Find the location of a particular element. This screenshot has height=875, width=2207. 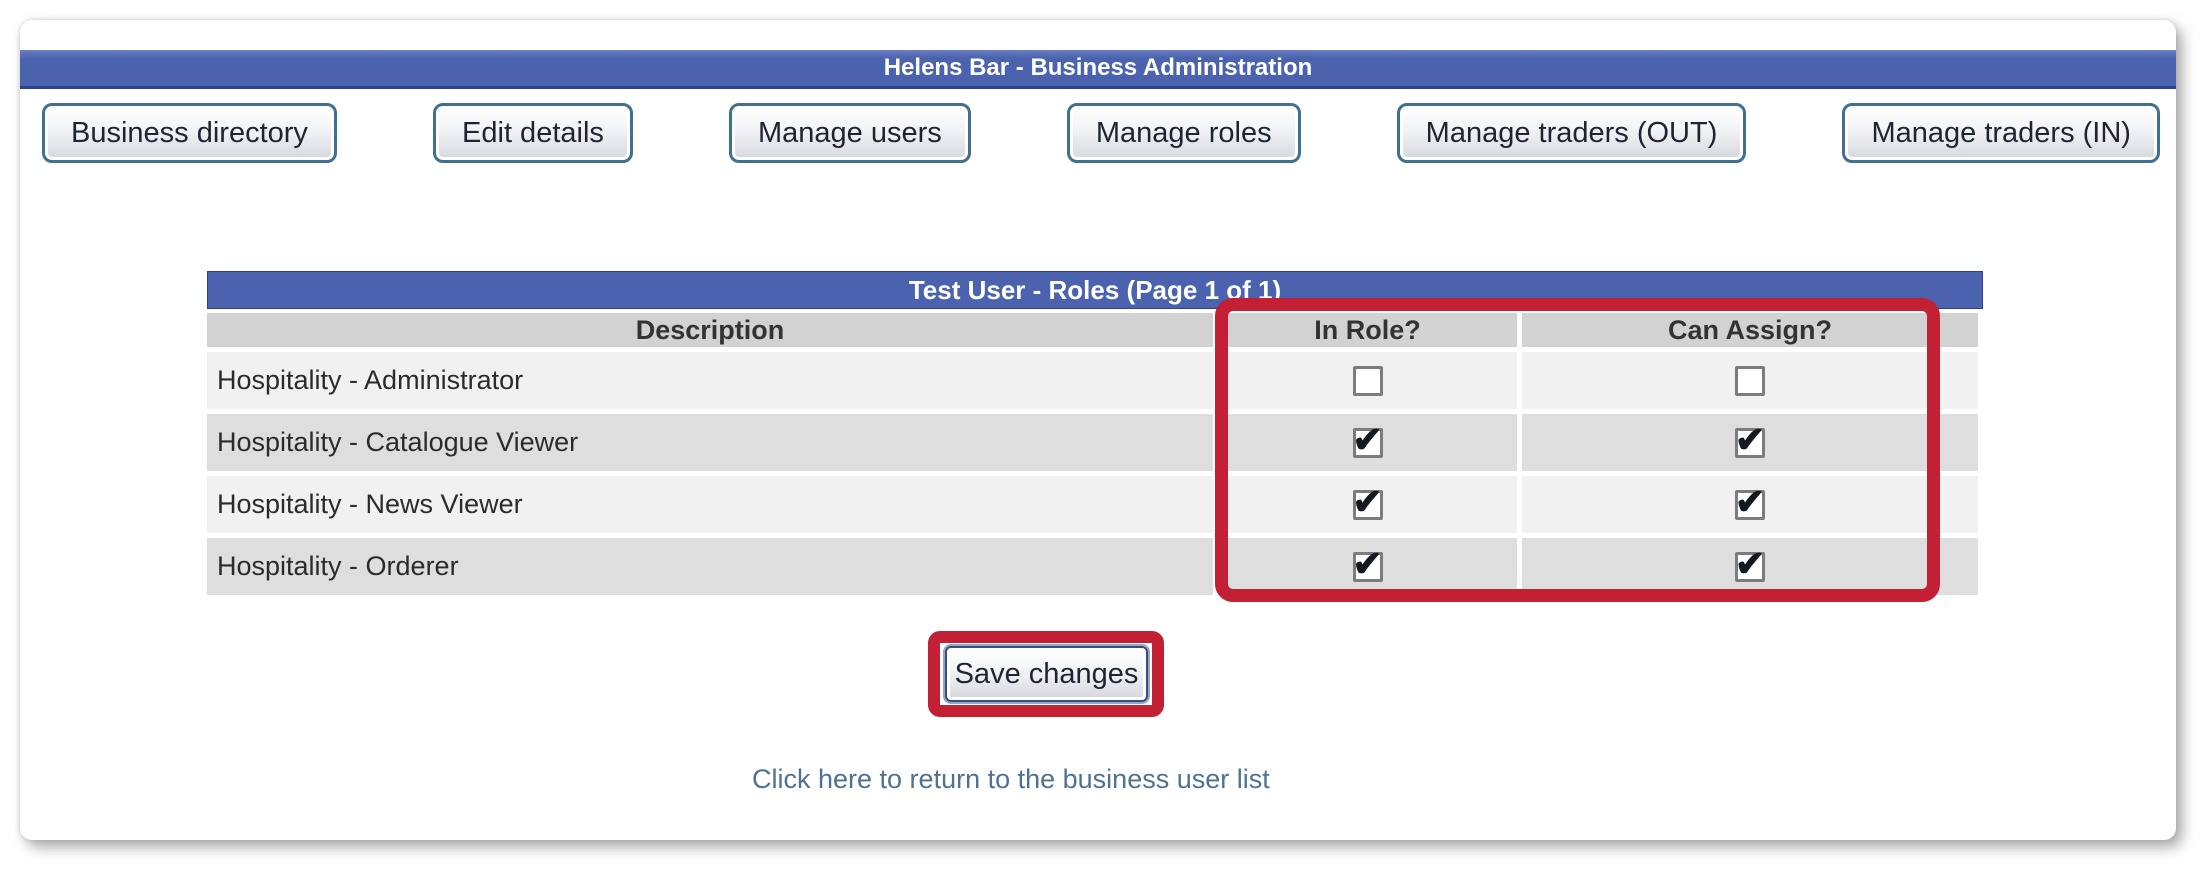

nav-button-manage-traders-out: Manage traders (OUT) is located at coordinates (1571, 133).